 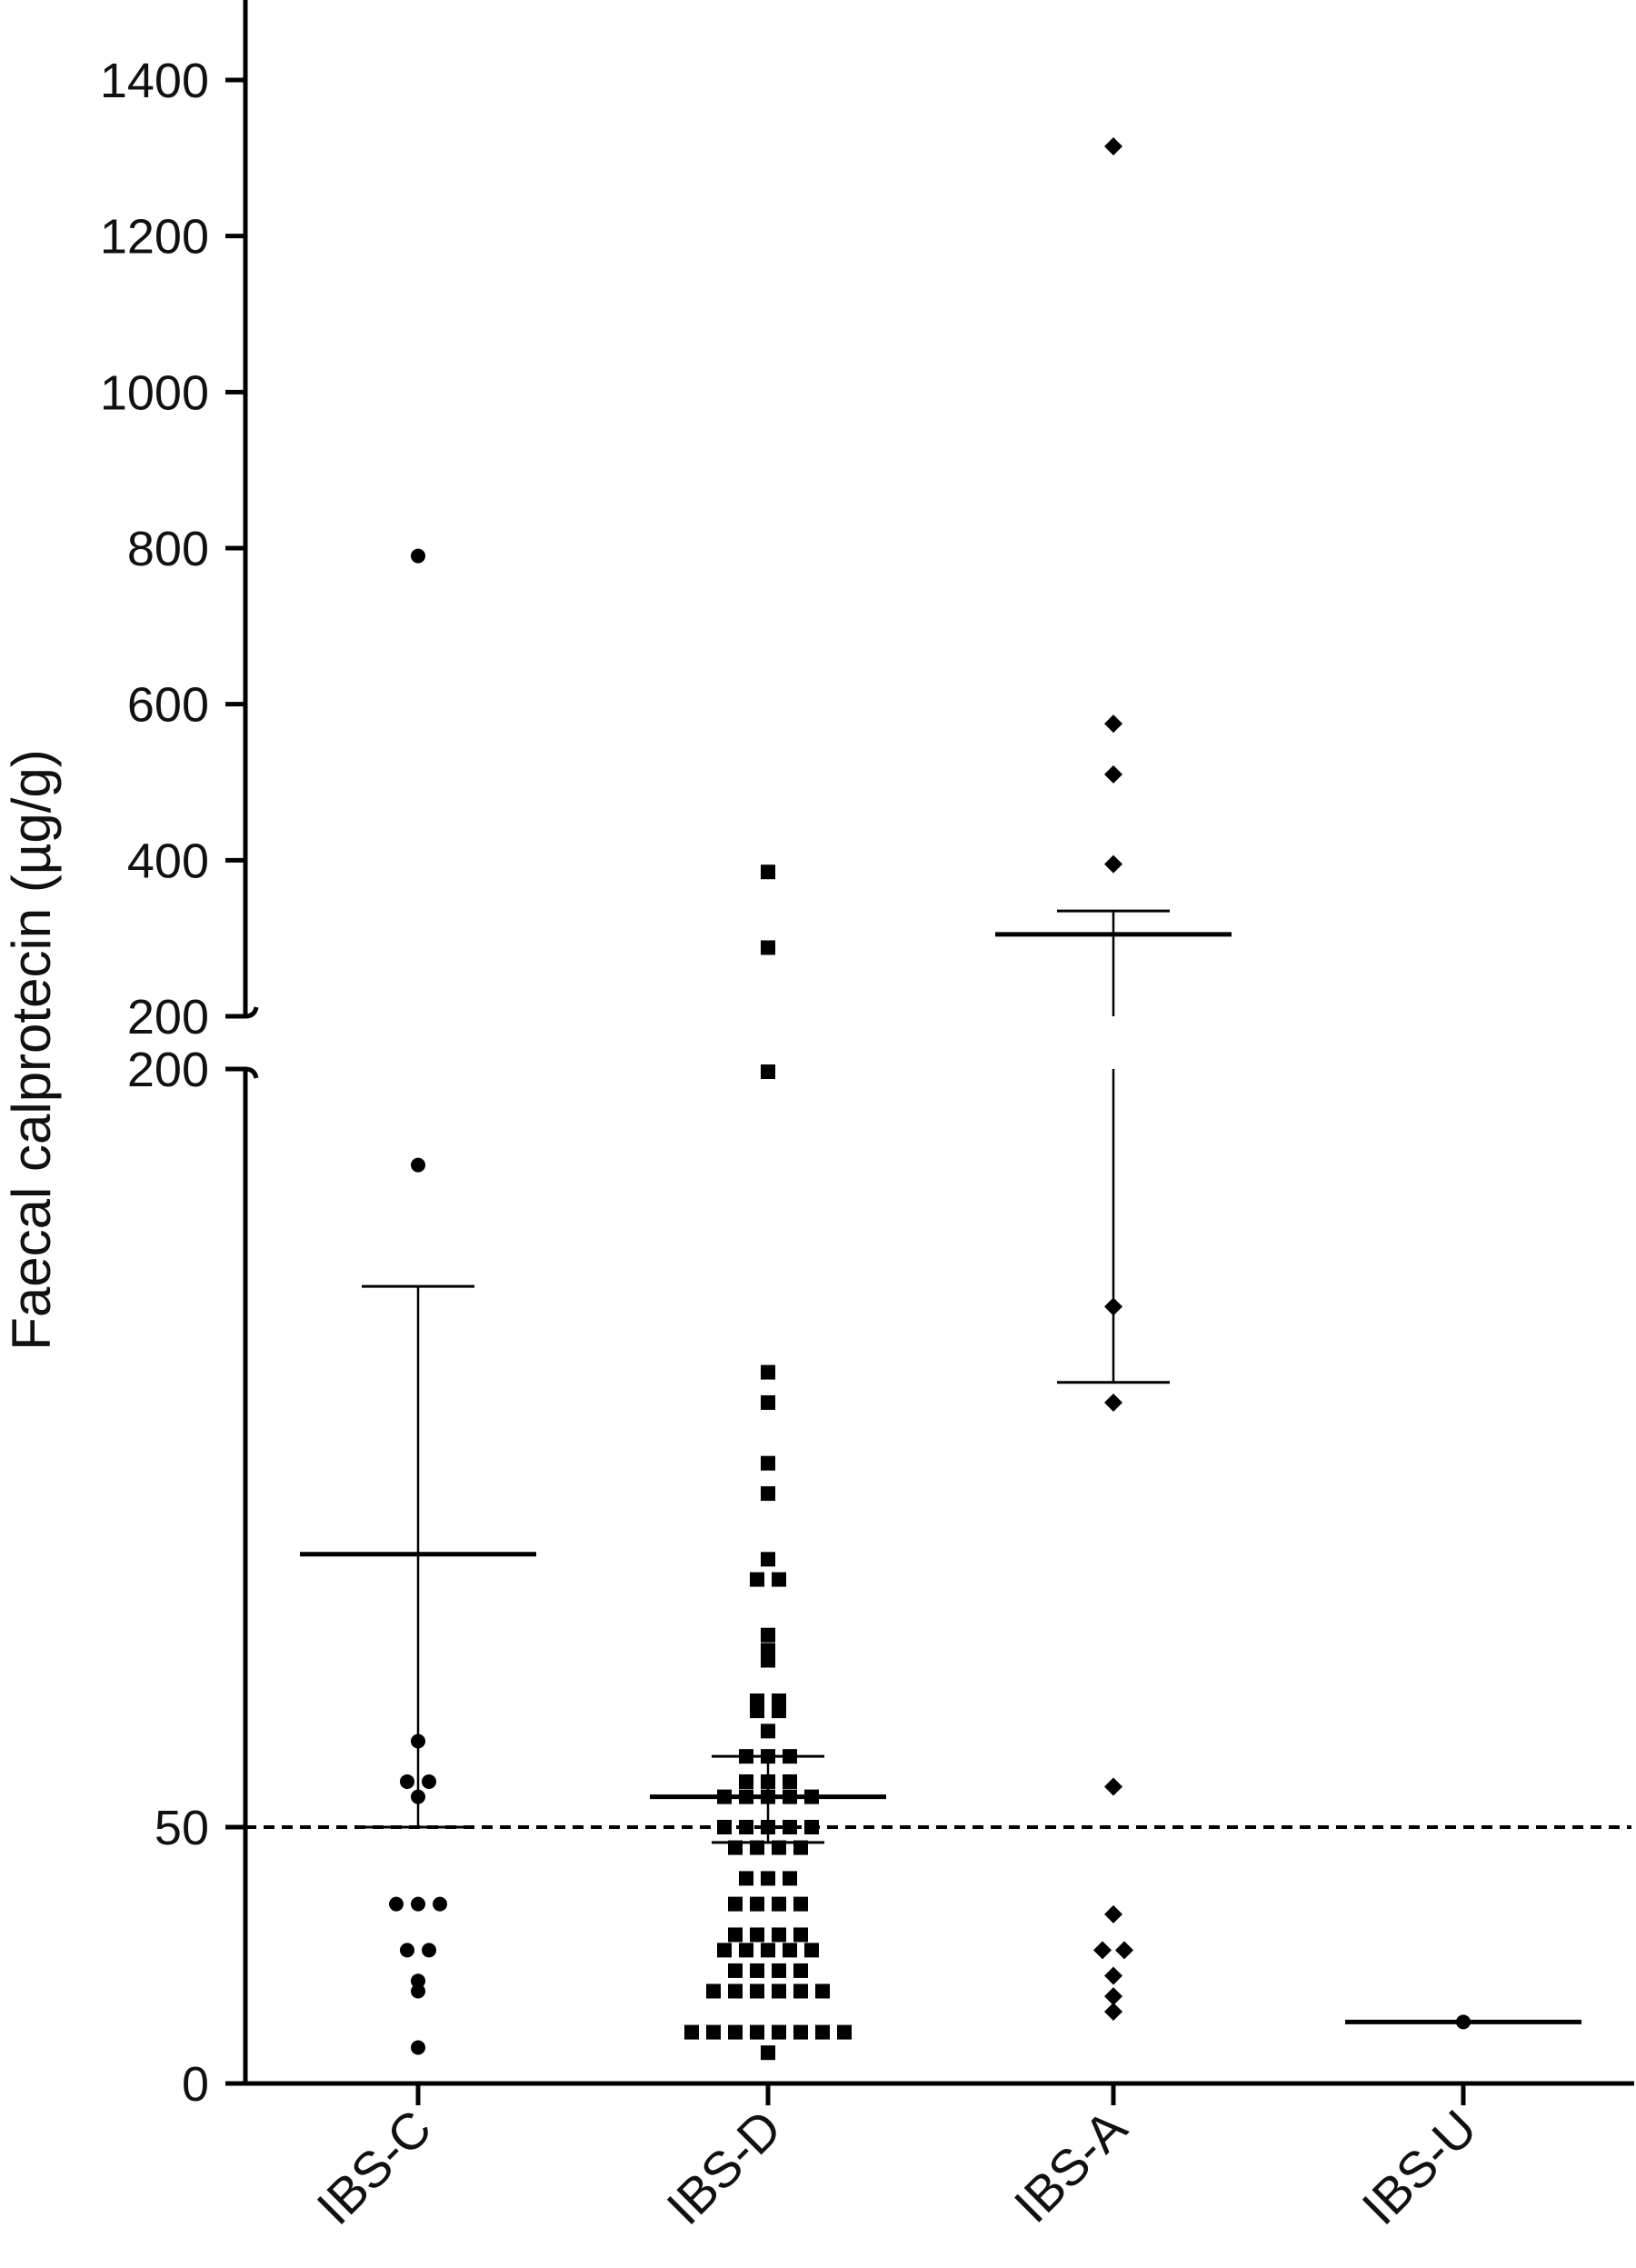 What do you see at coordinates (154, 237) in the screenshot?
I see `y-tick-label-upper-1200: 1200` at bounding box center [154, 237].